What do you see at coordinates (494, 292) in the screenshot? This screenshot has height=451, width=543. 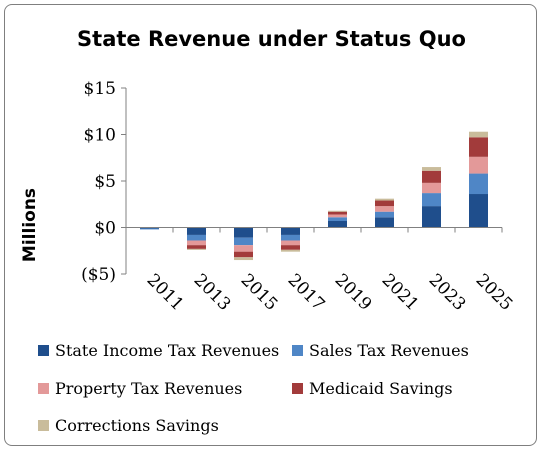 I see `x-tick-label: 2025` at bounding box center [494, 292].